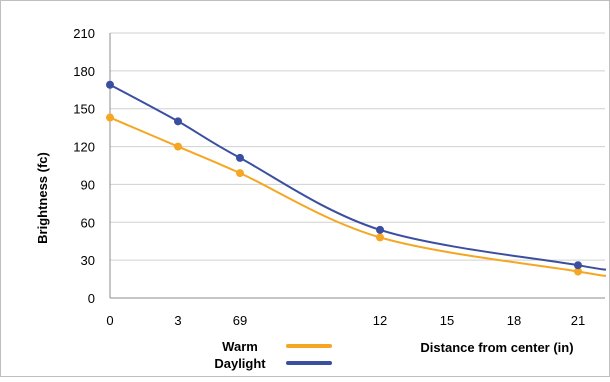 This screenshot has width=610, height=382. What do you see at coordinates (496, 347) in the screenshot?
I see `x-axis-label: Distance from center (in)` at bounding box center [496, 347].